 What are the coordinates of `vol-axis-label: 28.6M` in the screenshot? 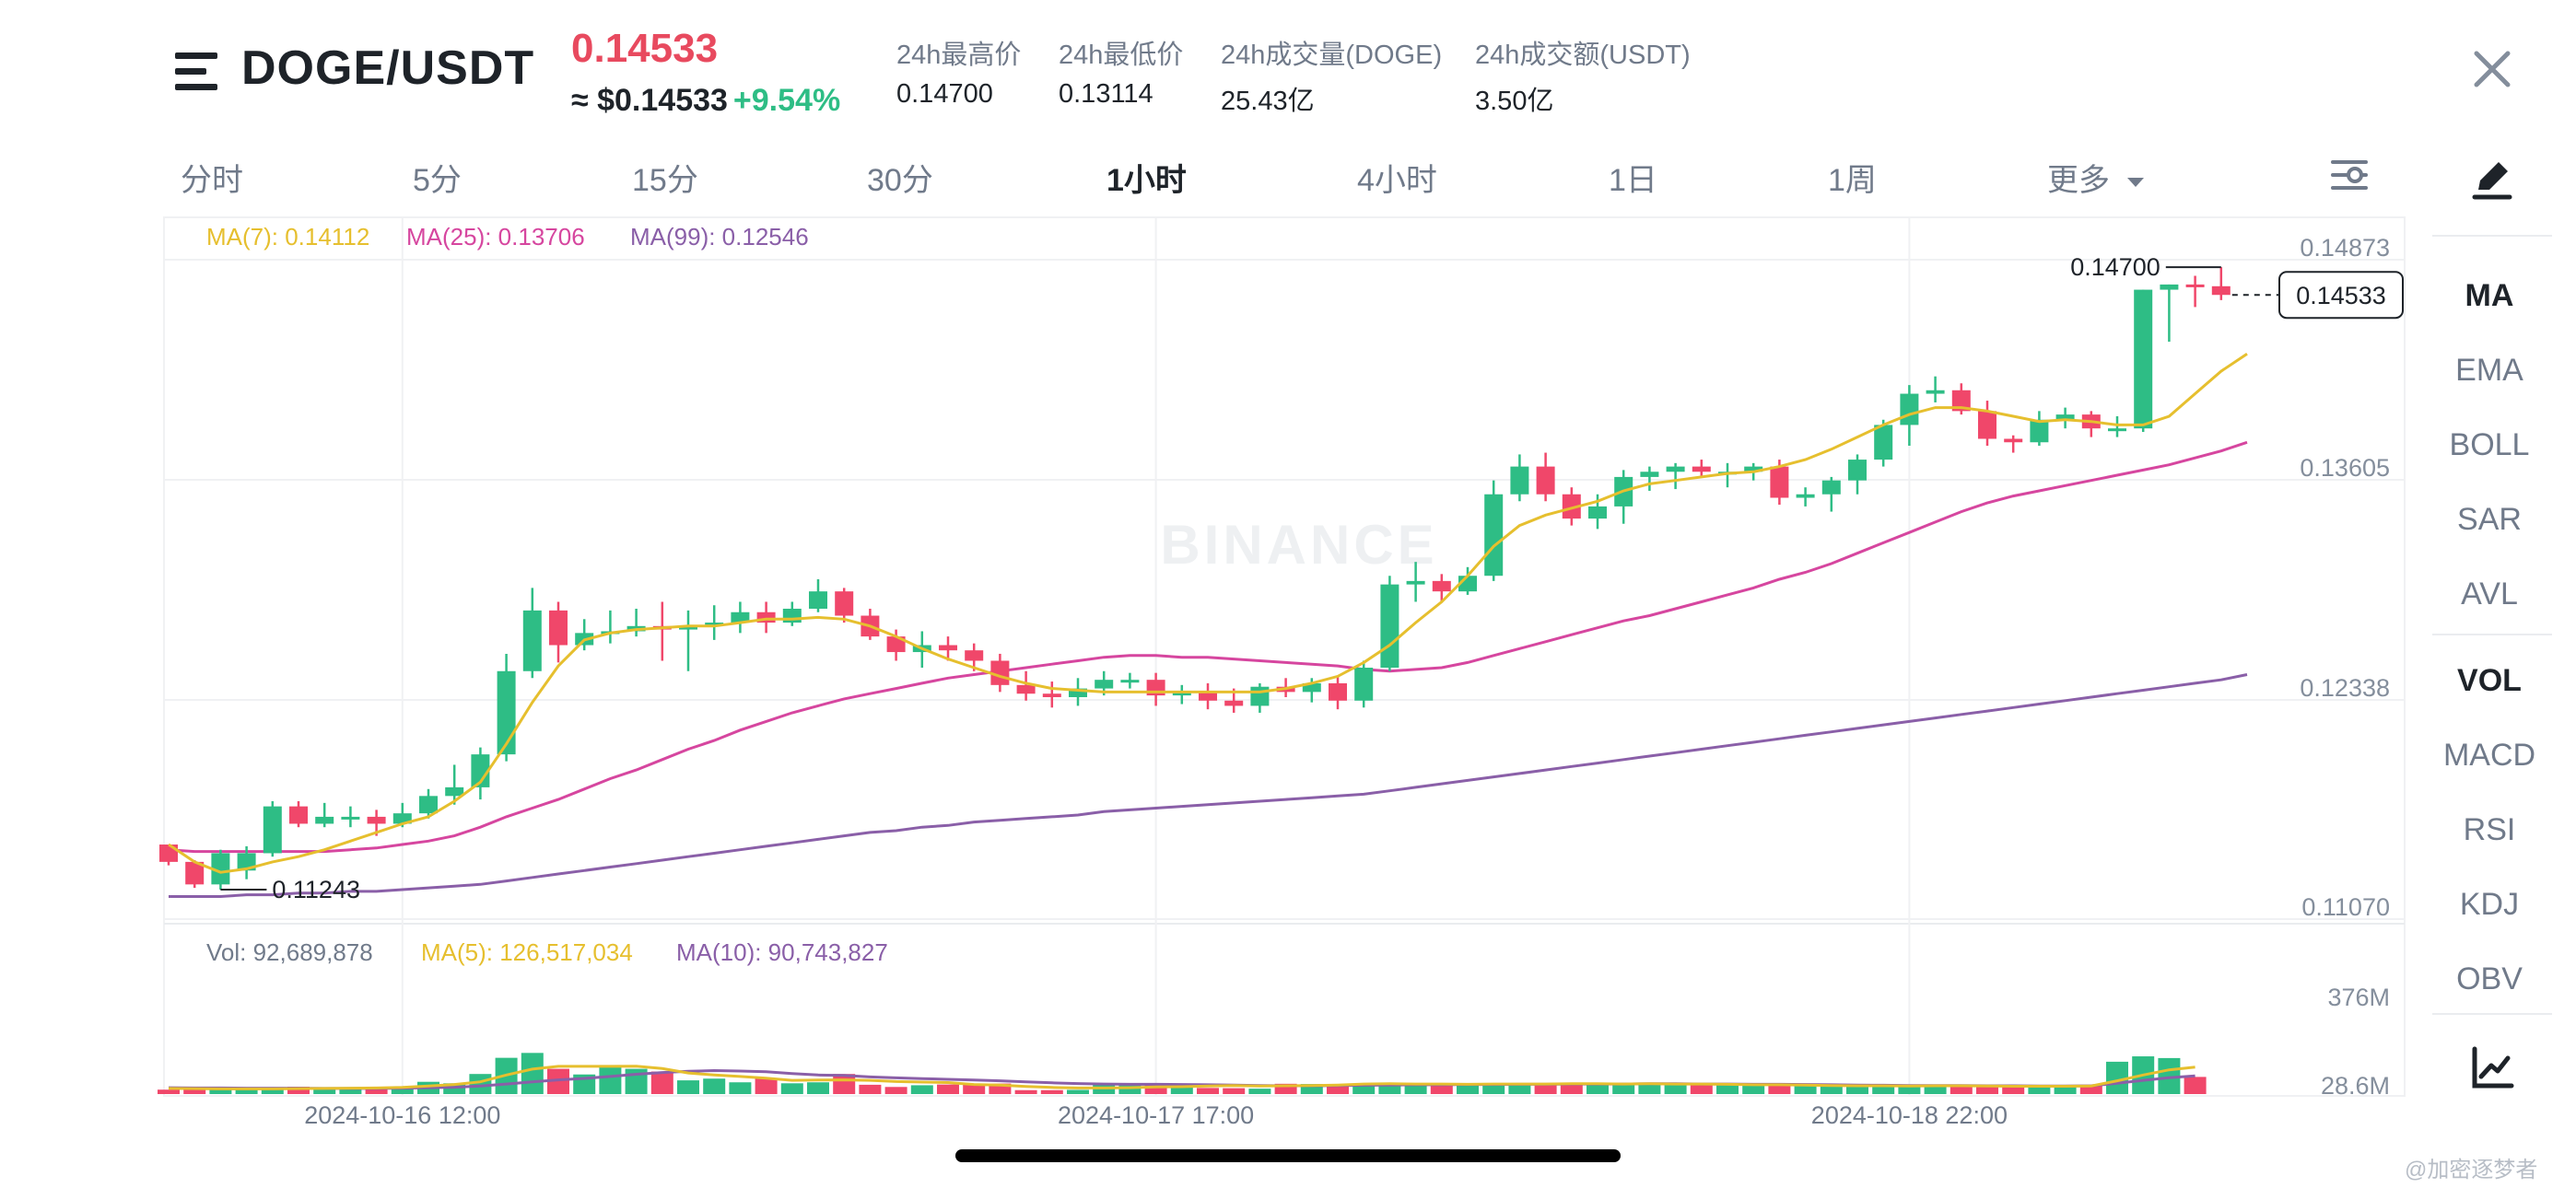 It's located at (2355, 1086).